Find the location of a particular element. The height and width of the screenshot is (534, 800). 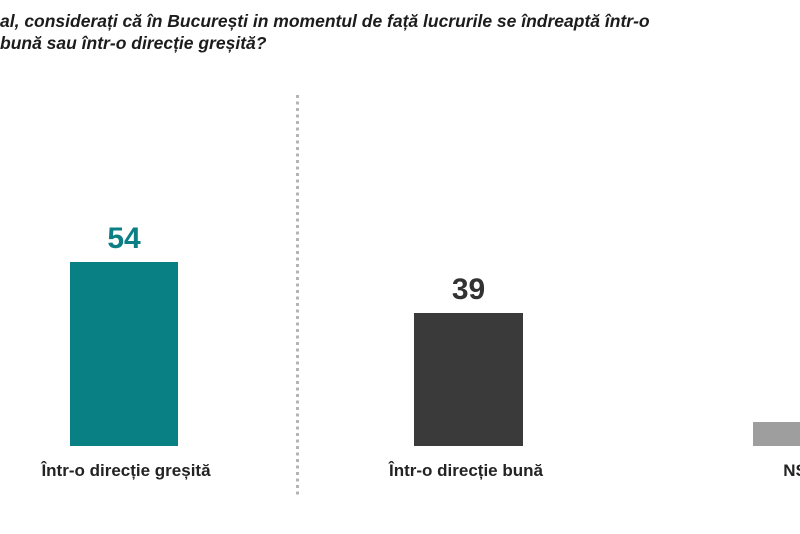

chart-title-line-2: bună sau într-o direcție greșită? is located at coordinates (133, 43).